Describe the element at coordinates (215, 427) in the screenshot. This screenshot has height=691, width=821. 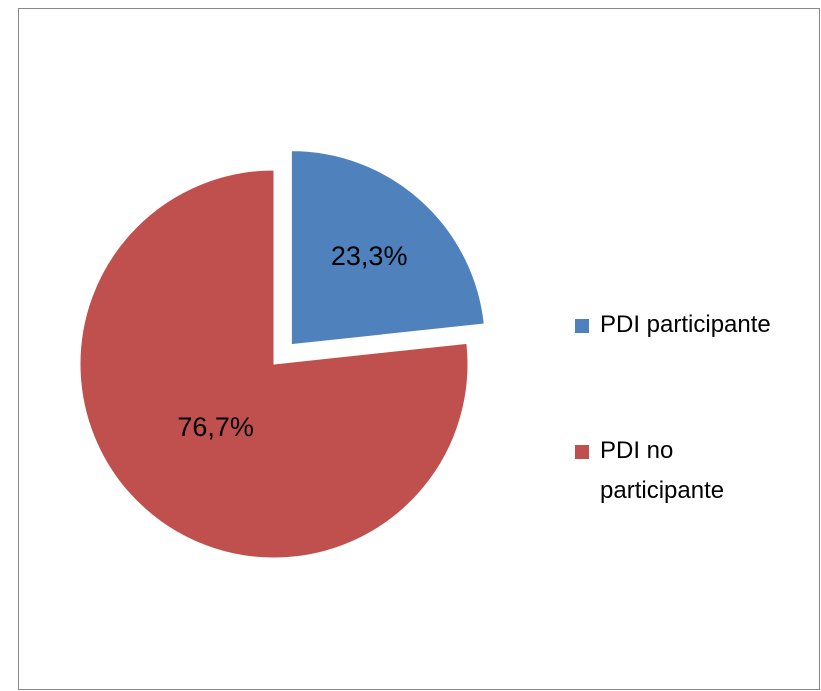
I see `data-label: 76,7%` at that location.